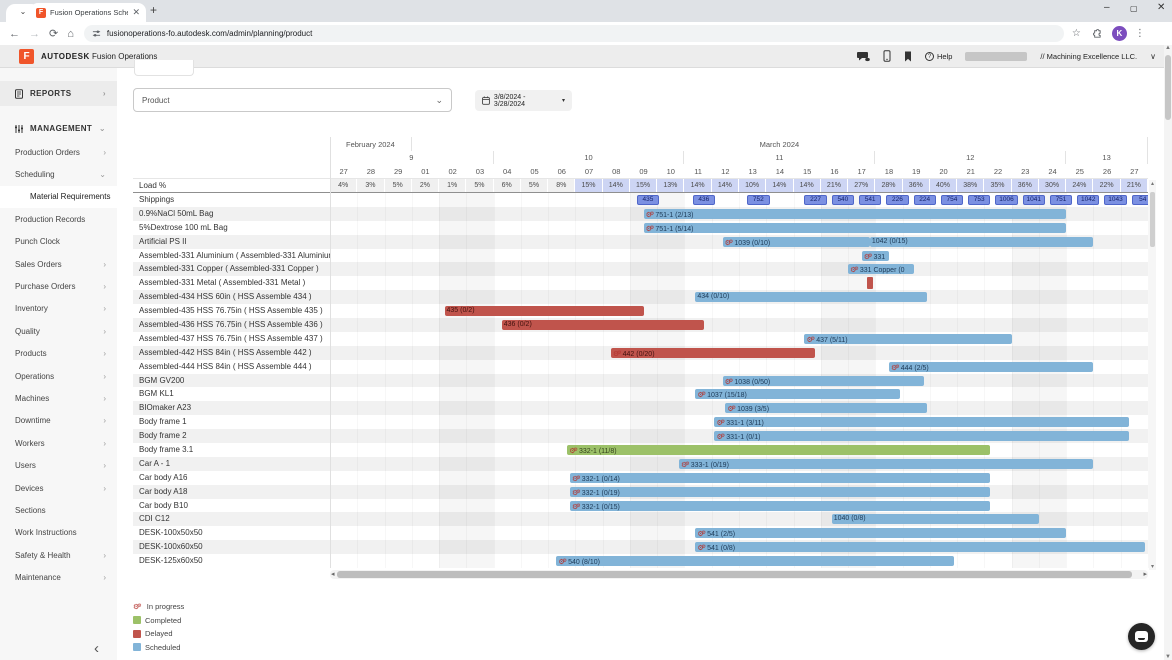 The height and width of the screenshot is (660, 1172). Describe the element at coordinates (58, 577) in the screenshot. I see `sidebar-item-maintenance: Maintenance ›` at that location.